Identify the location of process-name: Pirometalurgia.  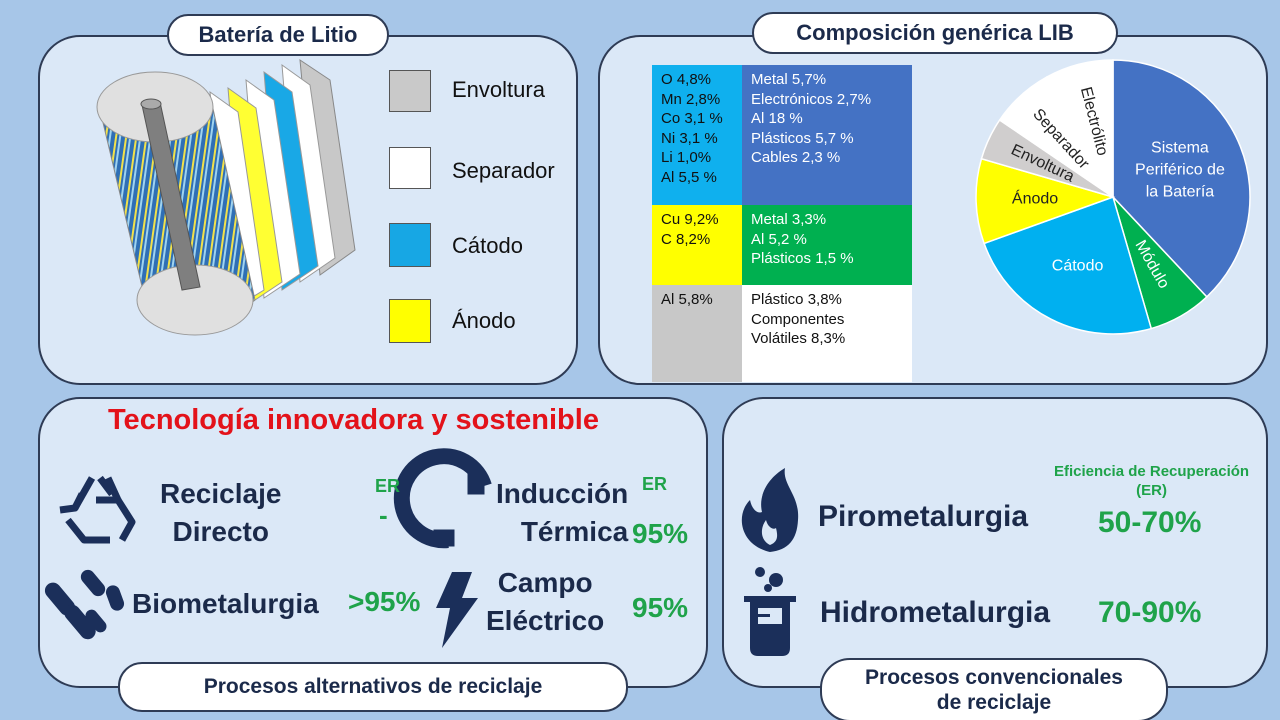
(923, 516).